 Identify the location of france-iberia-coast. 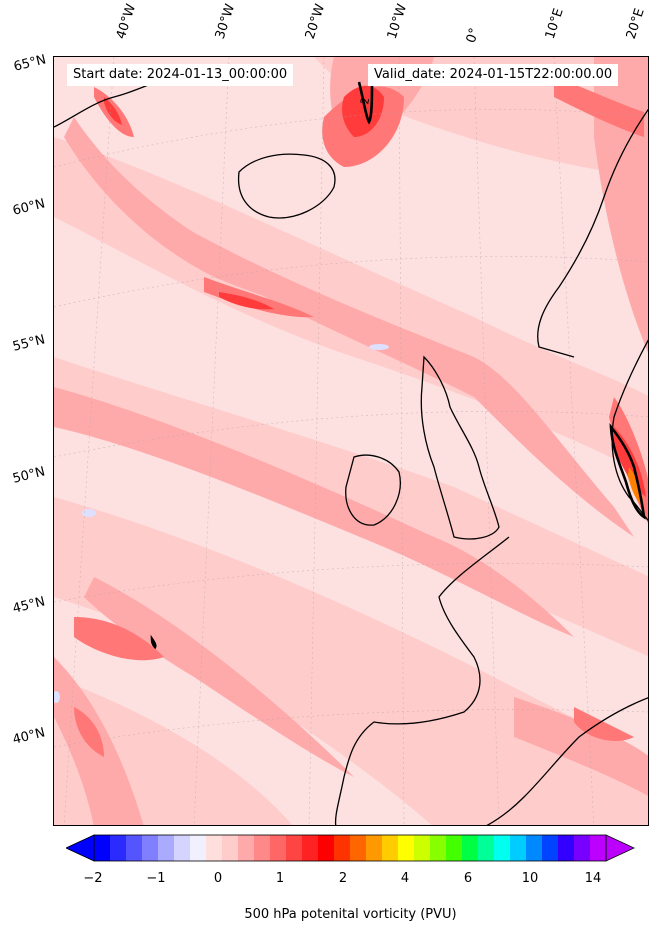
(422, 680).